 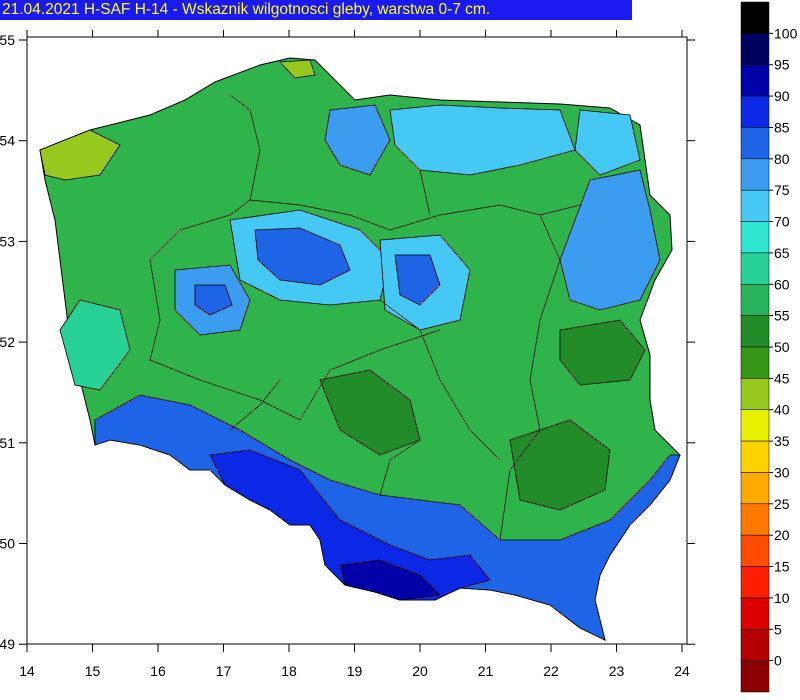 What do you see at coordinates (782, 159) in the screenshot?
I see `colorbar-label: 80` at bounding box center [782, 159].